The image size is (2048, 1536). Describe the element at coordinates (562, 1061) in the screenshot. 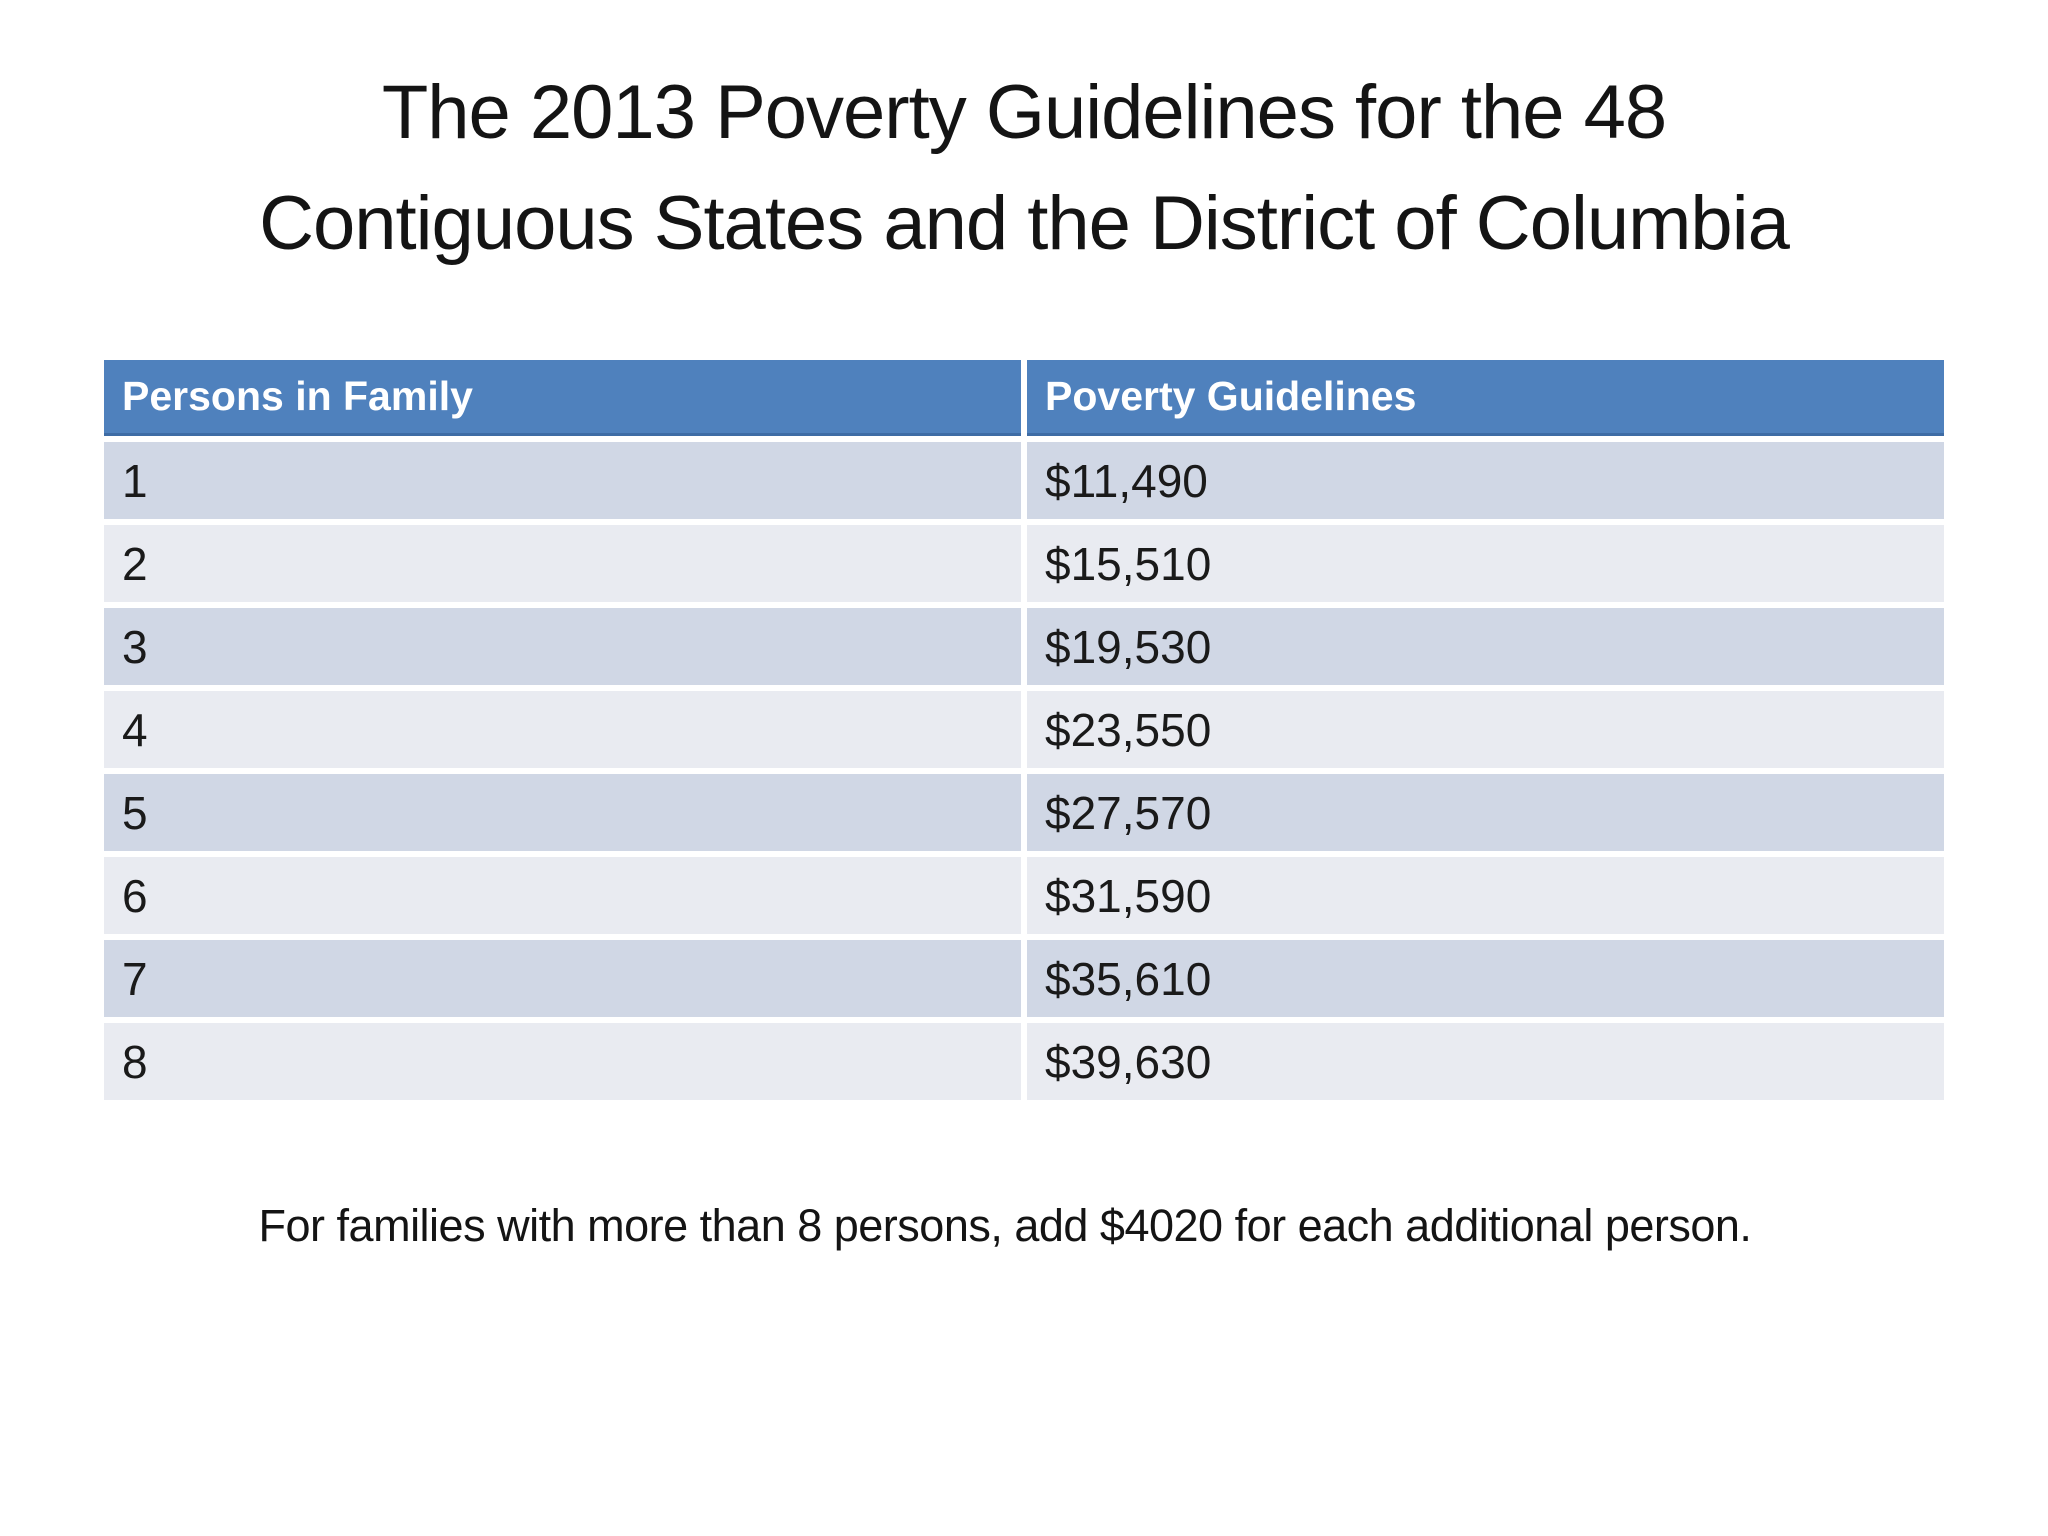

I see `table-cell-persons: 8` at that location.